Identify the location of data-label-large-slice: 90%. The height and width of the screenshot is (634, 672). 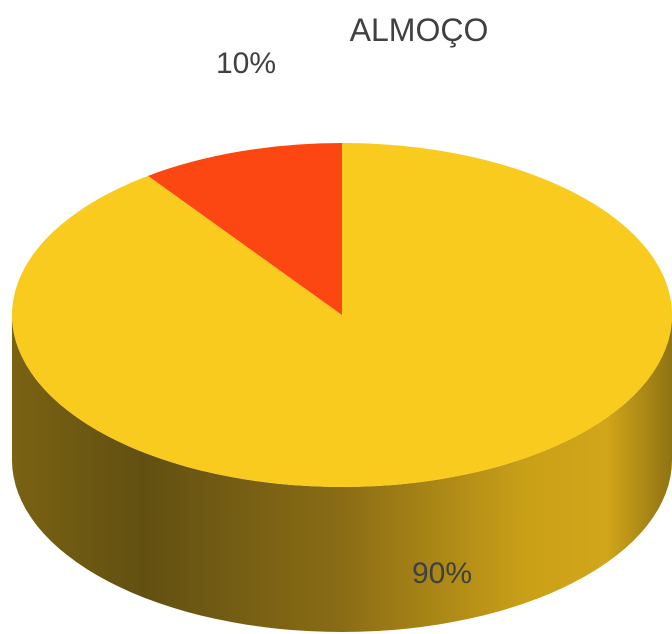
(442, 573).